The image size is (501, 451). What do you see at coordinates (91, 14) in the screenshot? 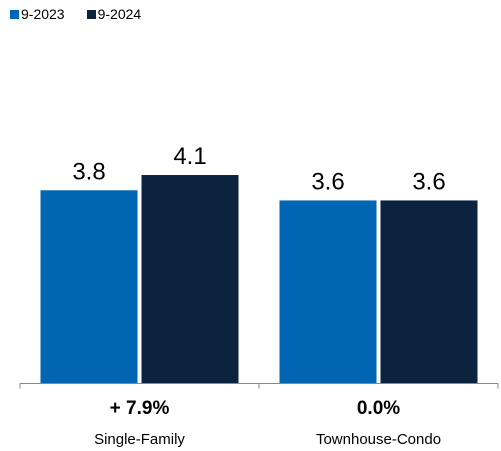
I see `legend-swatch-9-2024` at bounding box center [91, 14].